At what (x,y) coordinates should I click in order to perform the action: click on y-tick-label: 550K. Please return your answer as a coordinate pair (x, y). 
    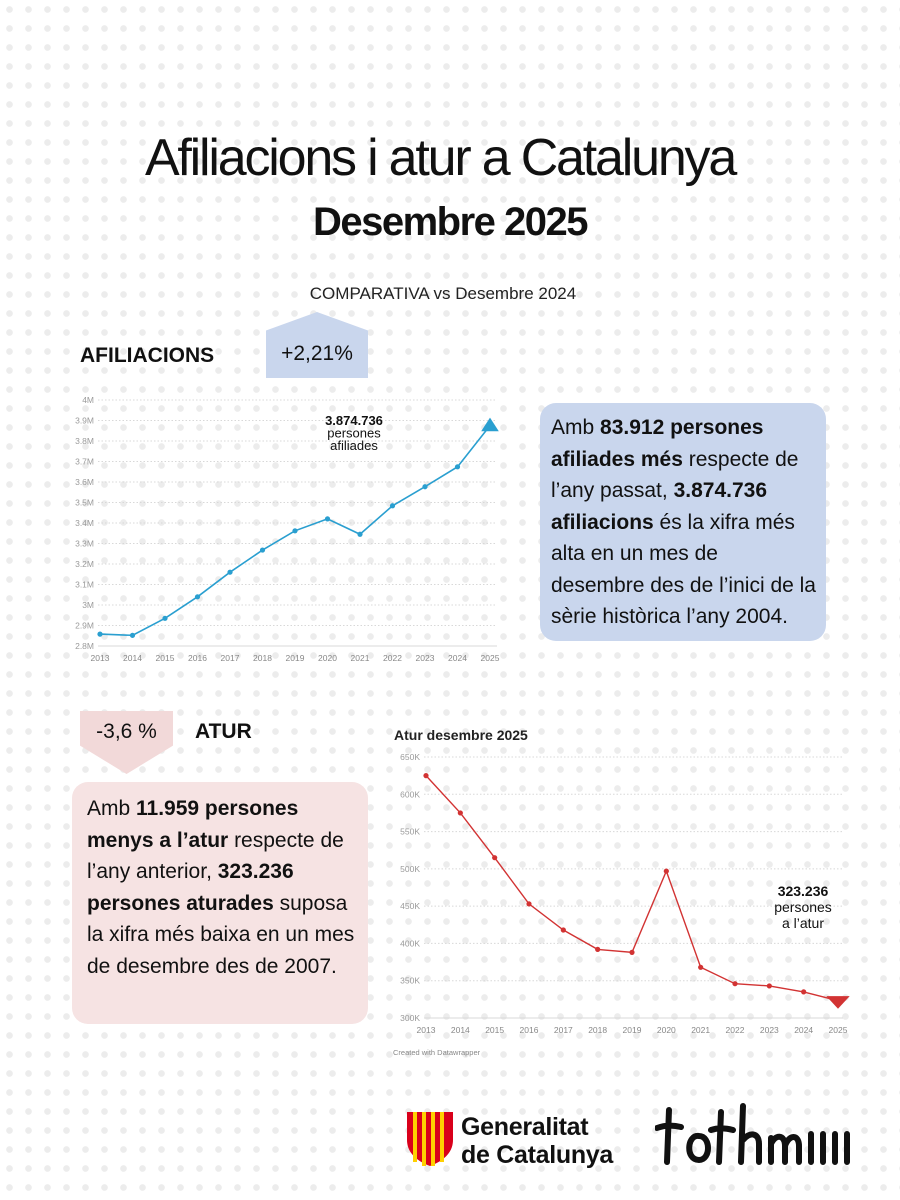
    Looking at the image, I should click on (410, 832).